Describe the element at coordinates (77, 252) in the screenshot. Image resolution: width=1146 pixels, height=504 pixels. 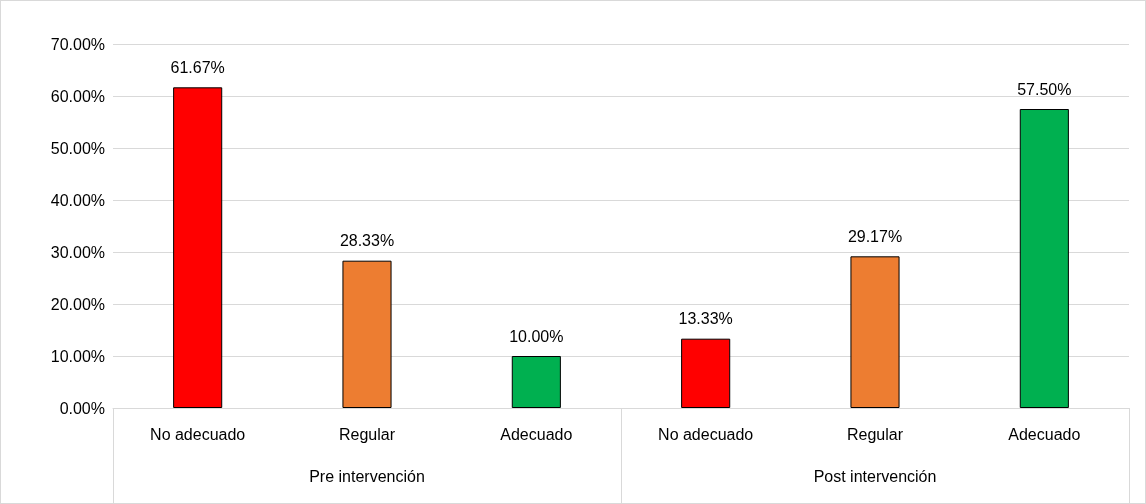
I see `y-tick-label: 30.00%` at that location.